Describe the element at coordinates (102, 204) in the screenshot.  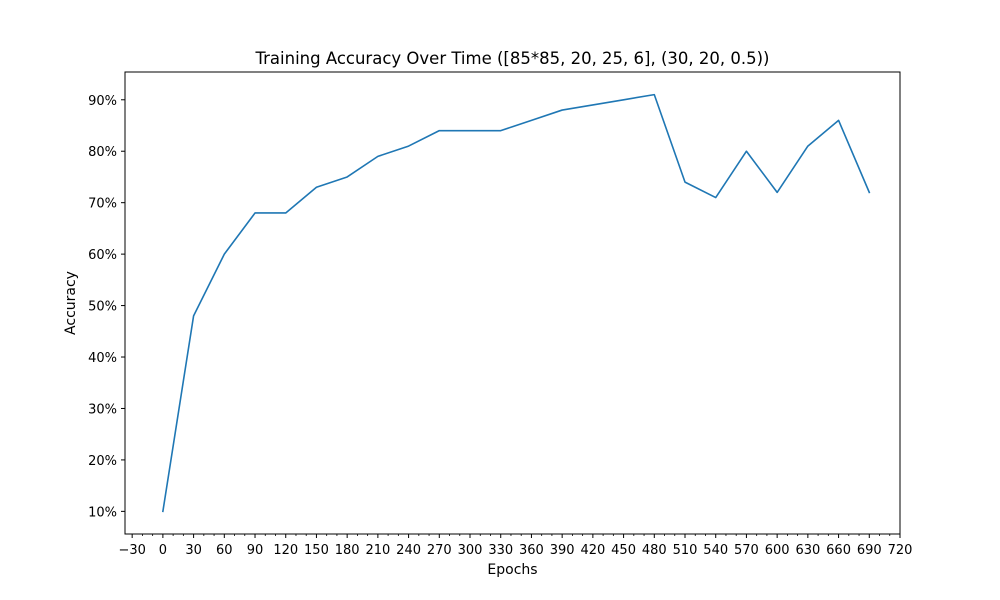
I see `y-tick-label: 70%` at that location.